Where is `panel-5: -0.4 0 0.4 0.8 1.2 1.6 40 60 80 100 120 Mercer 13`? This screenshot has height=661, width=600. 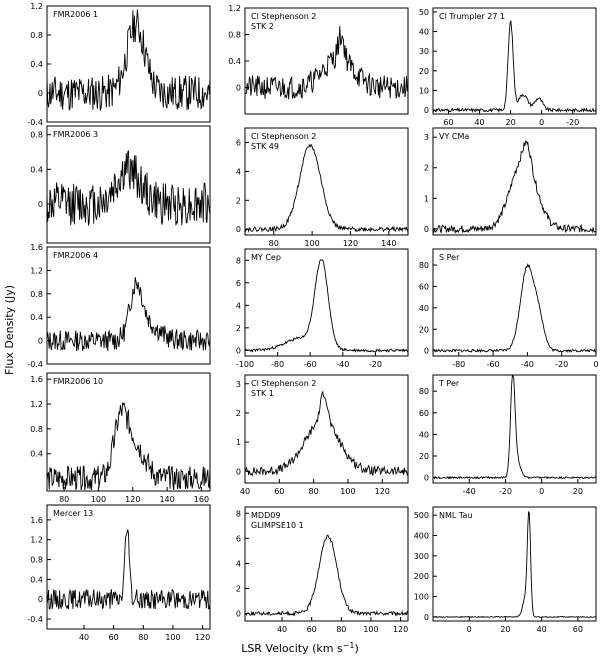 panel-5: -0.4 0 0.4 0.8 1.2 1.6 40 60 80 100 120 Mercer 13 is located at coordinates (119, 573).